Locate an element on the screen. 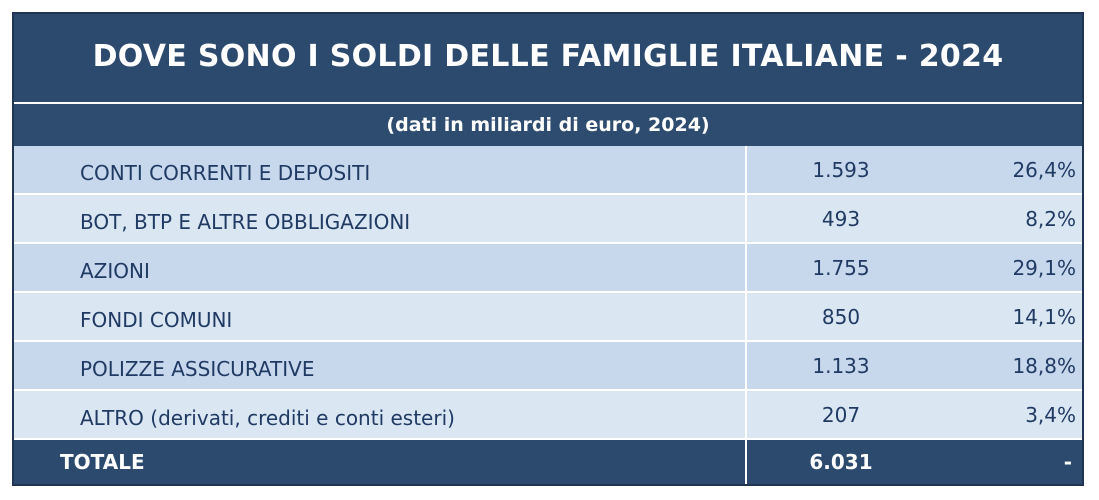 This screenshot has height=500, width=1099. table-row: CONTI CORRENTI E DEPOSITI 1.593 26,4% is located at coordinates (548, 170).